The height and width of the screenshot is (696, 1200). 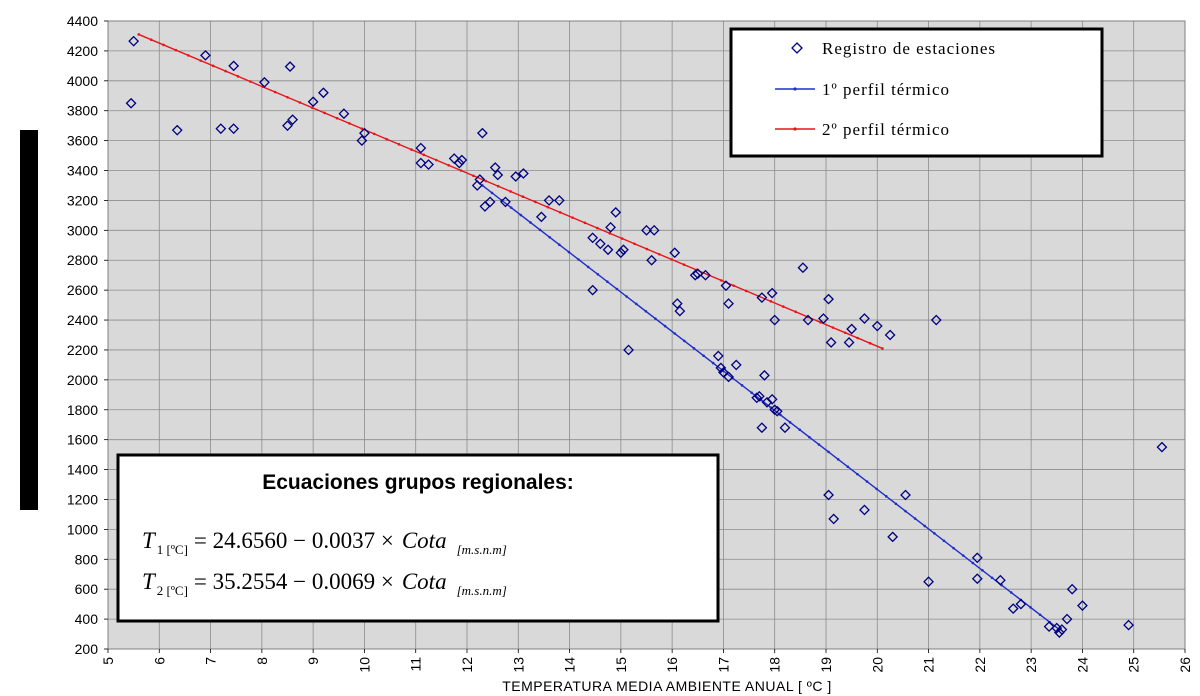 What do you see at coordinates (172, 590) in the screenshot?
I see `eq2-subscript: 2 [ºC]` at bounding box center [172, 590].